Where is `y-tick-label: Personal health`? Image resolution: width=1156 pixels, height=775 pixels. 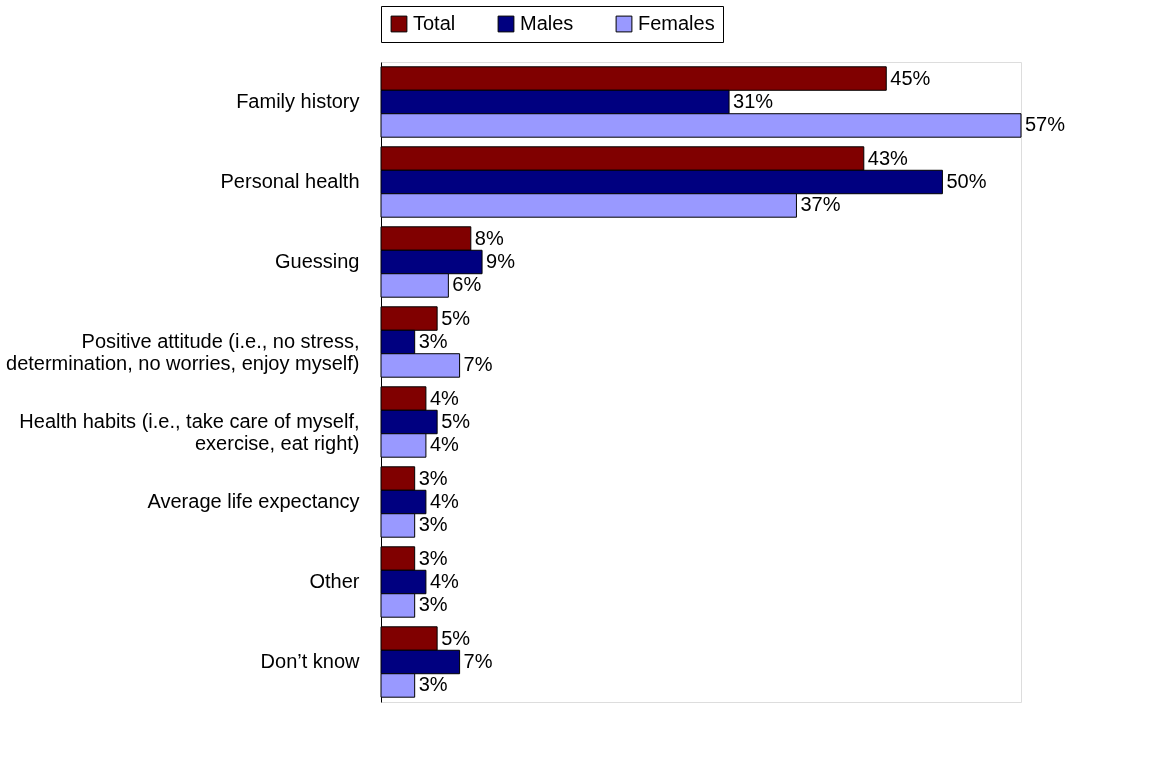
y-tick-label: Personal health is located at coordinates (290, 181).